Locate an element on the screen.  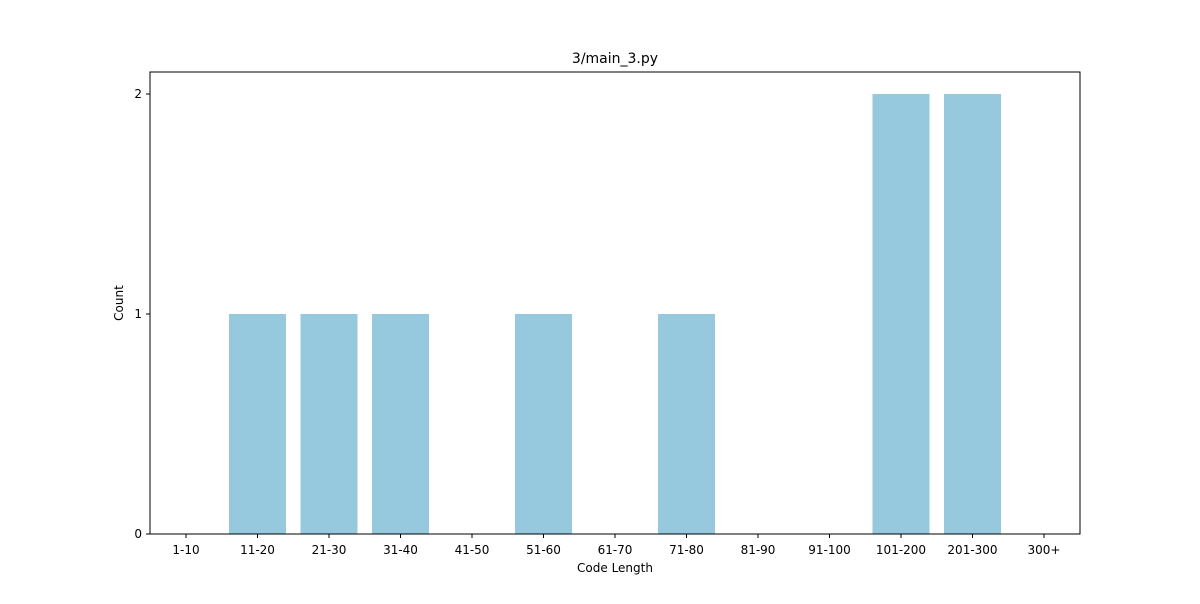
y-tick-label: 2 is located at coordinates (138, 94).